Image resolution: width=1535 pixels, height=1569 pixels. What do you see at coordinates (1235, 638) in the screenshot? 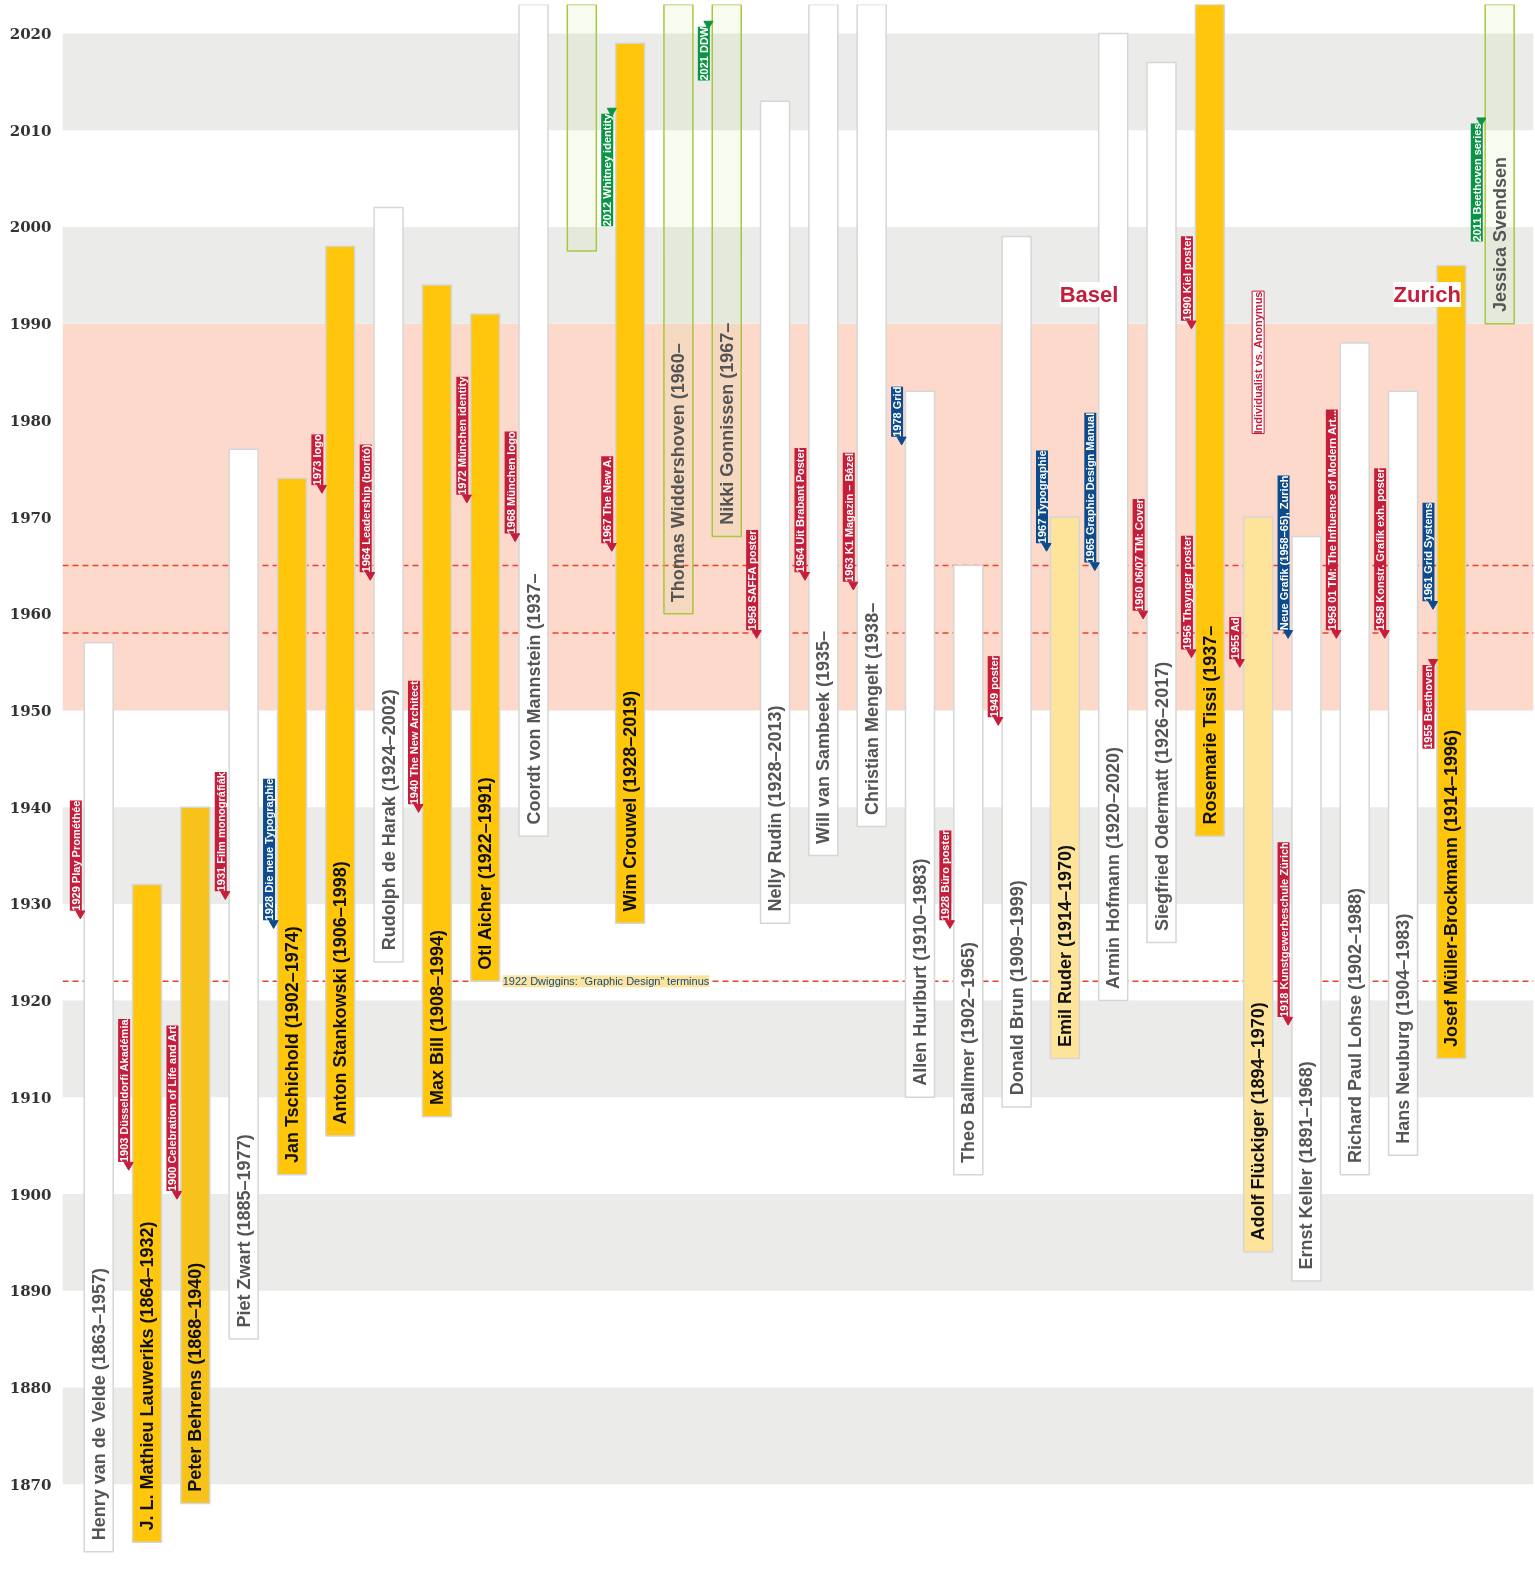
I see `data-label: 1955 Ad` at bounding box center [1235, 638].